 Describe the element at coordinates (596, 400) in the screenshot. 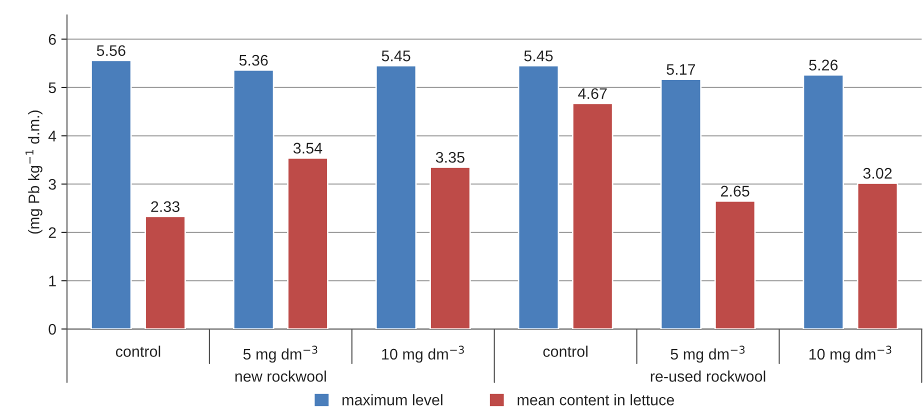

I see `legend-label: mean content in lettuce` at that location.